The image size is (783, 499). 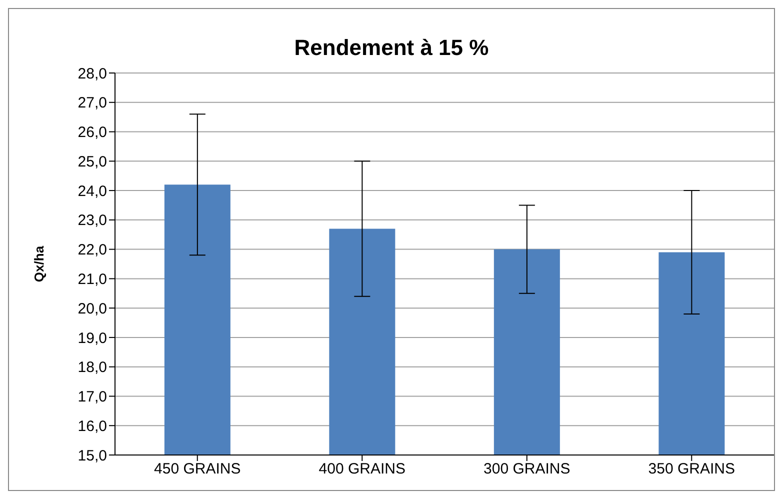 I want to click on x-tick-label: 450 GRAINS, so click(x=197, y=469).